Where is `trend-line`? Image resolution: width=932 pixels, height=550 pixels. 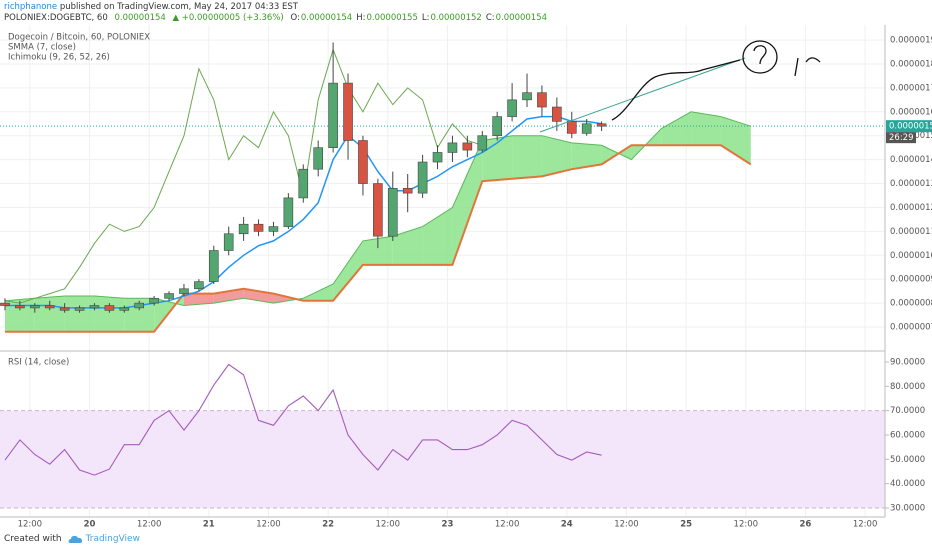
trend-line is located at coordinates (642, 95).